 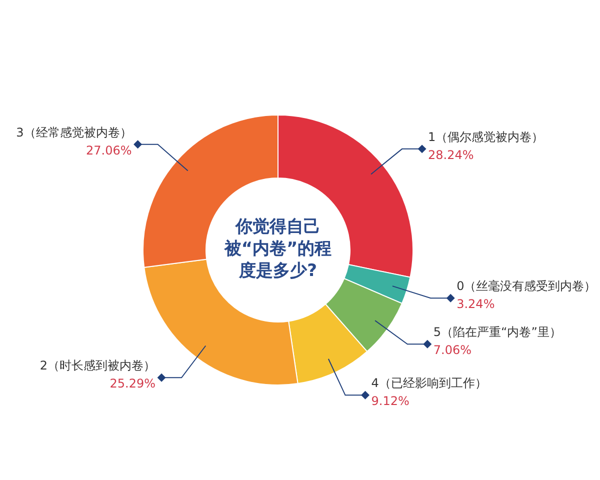 I want to click on data-label: 27.06%, so click(x=109, y=150).